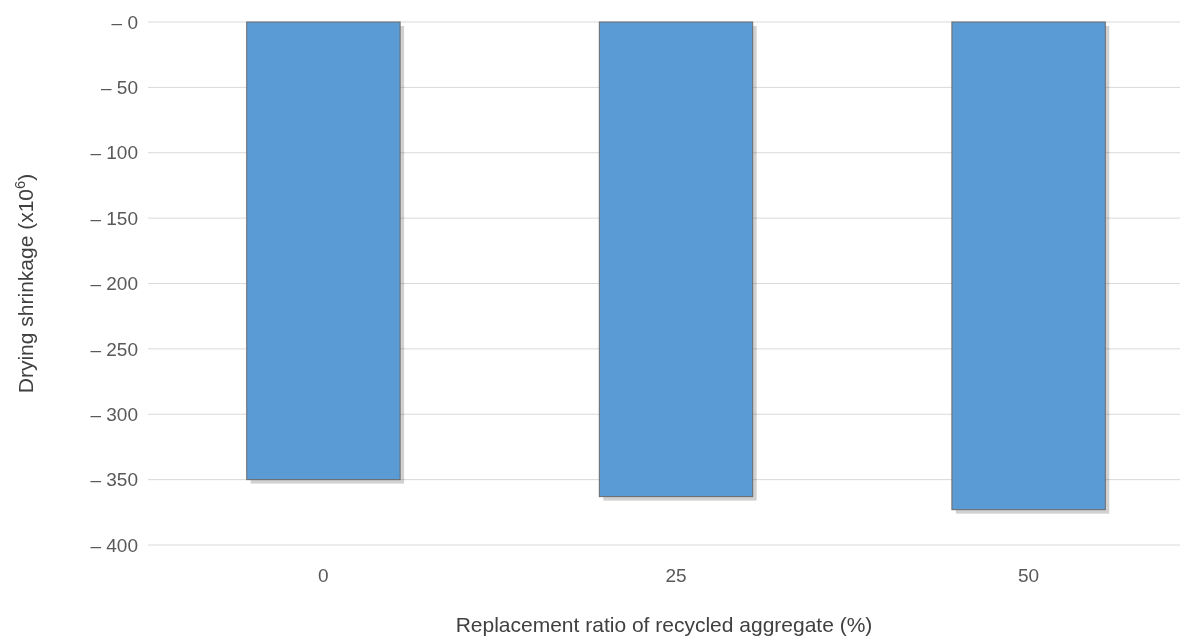  Describe the element at coordinates (323, 575) in the screenshot. I see `x-tick-label: 0` at that location.